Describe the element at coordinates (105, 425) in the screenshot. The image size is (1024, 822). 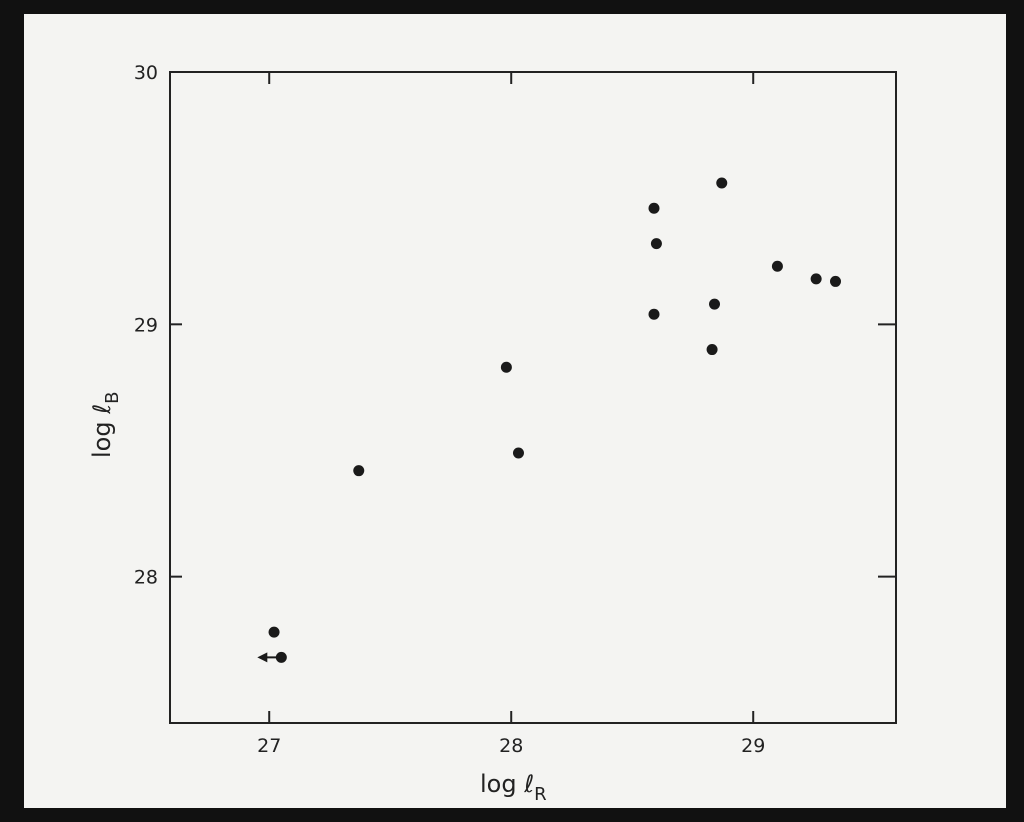
I see `y-axis-label: log ℓB` at that location.